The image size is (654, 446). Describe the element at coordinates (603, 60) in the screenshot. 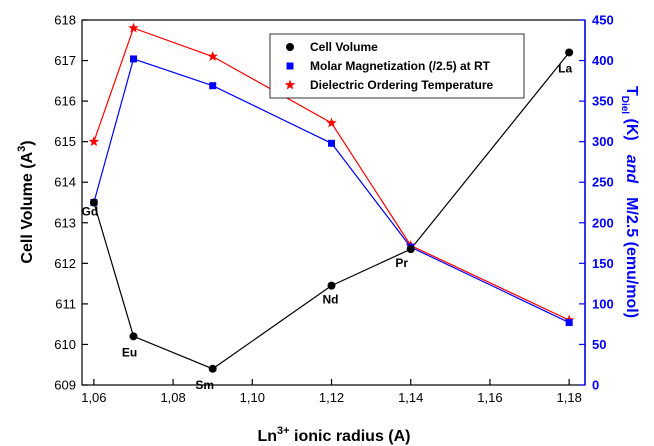

I see `y2-tick-label: 400` at that location.